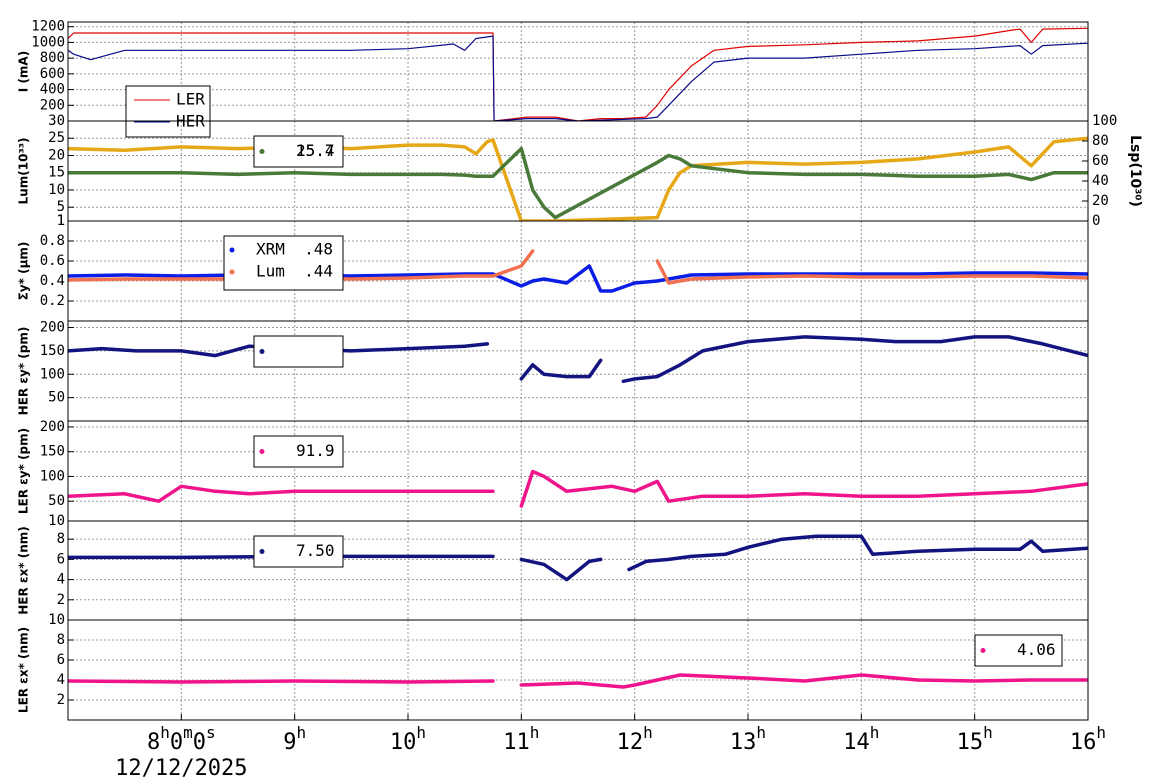 This screenshot has width=1160, height=782. I want to click on y-tick-label: 400, so click(52, 90).